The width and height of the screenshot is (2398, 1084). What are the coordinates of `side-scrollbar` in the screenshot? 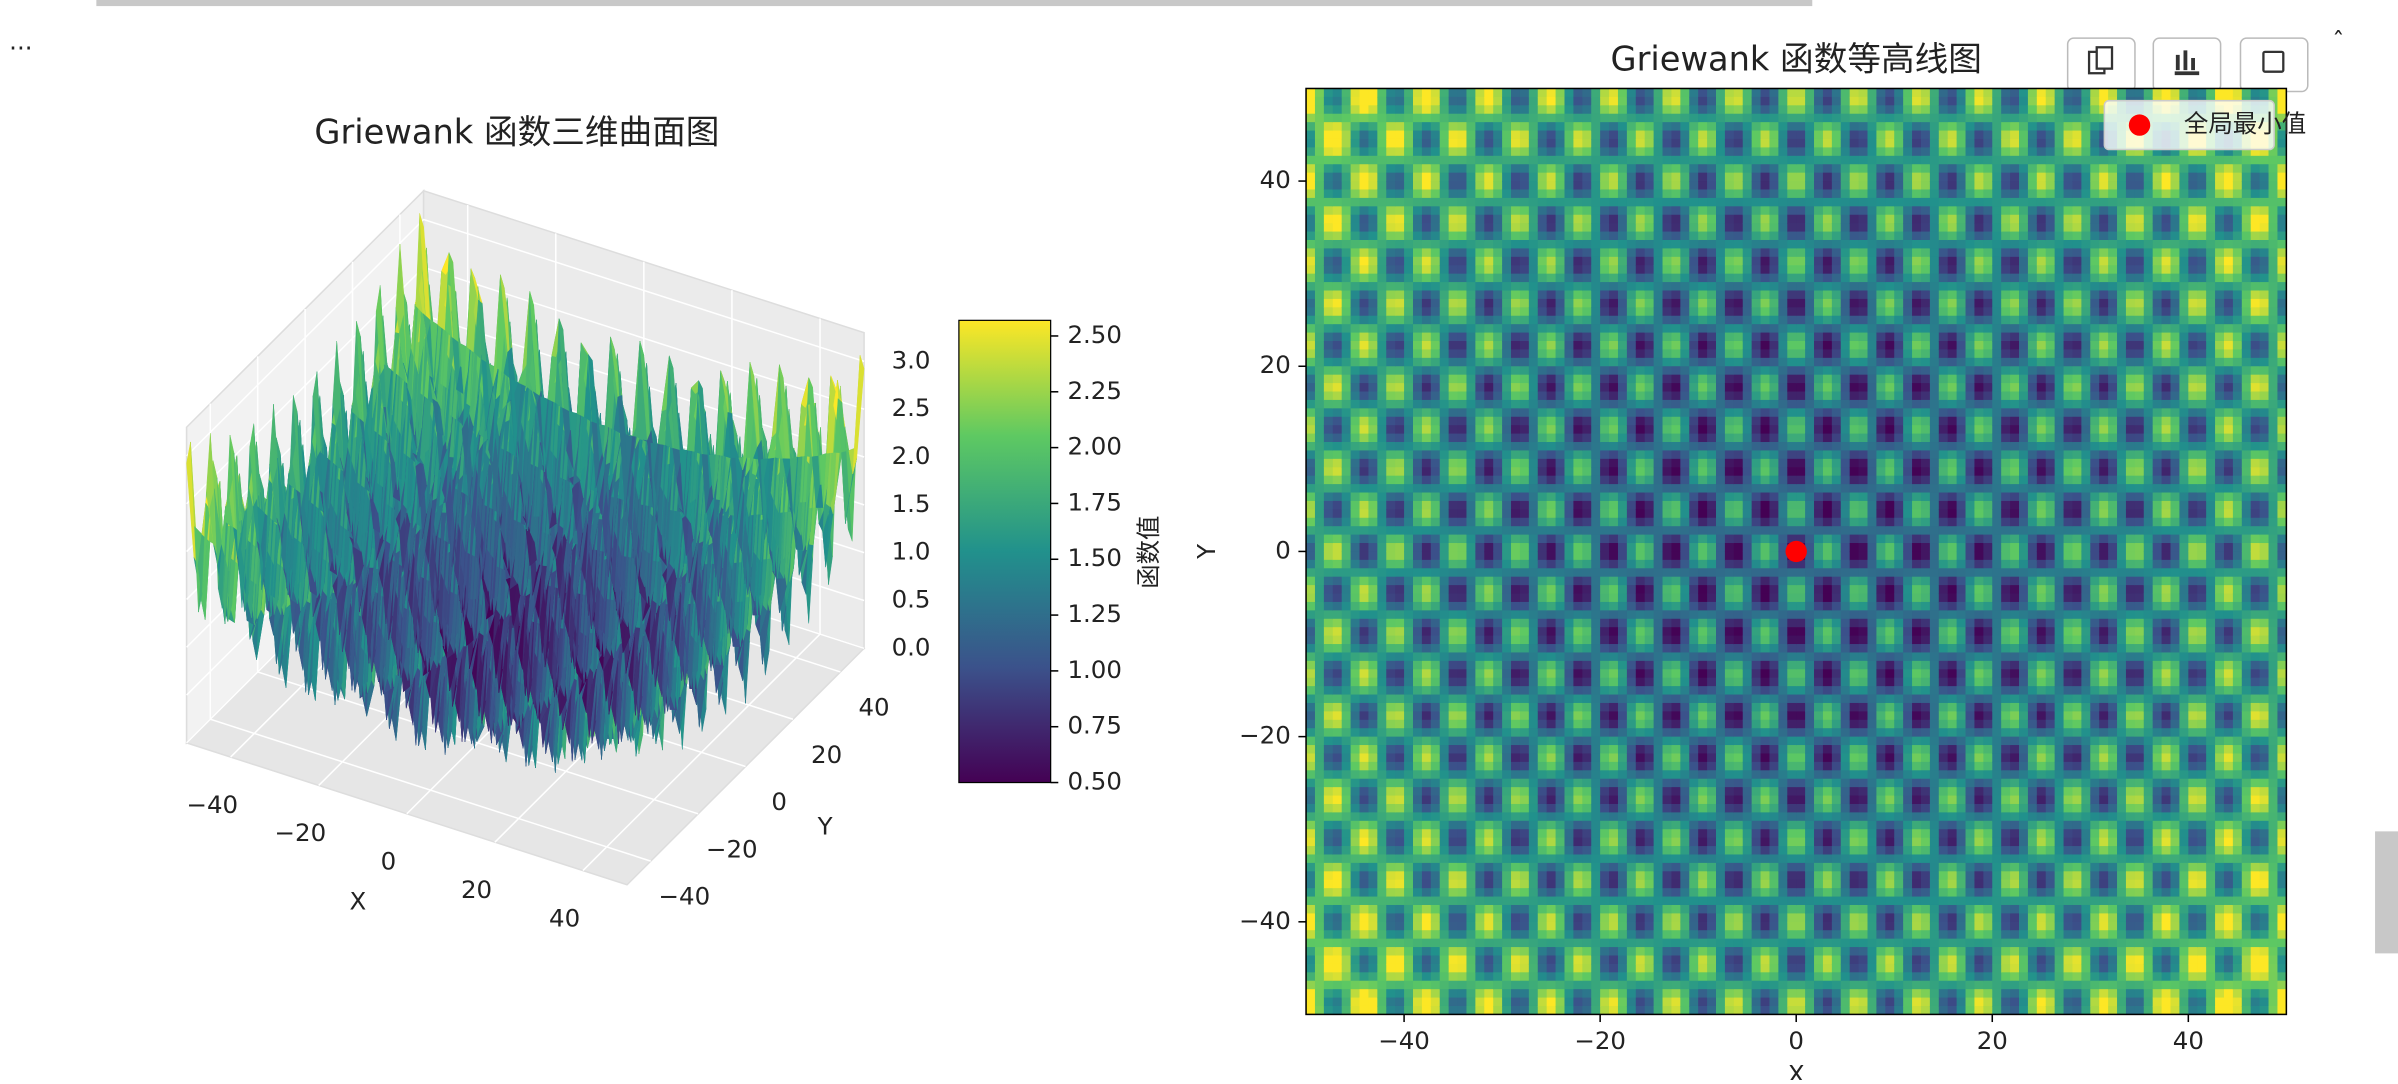 It's located at (2386, 892).